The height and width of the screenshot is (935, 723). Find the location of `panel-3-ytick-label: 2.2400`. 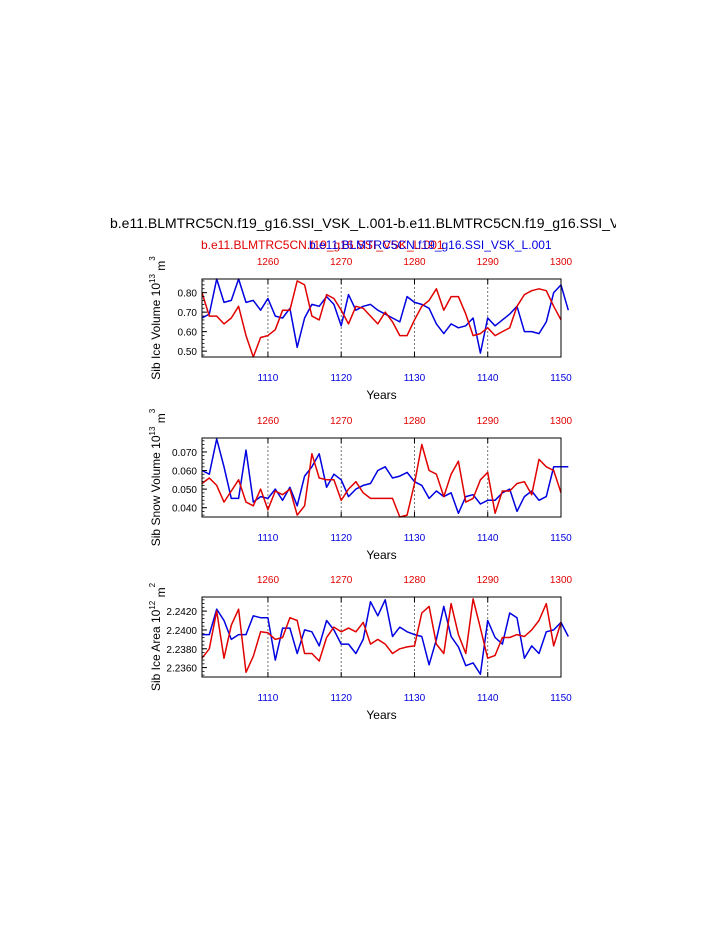

panel-3-ytick-label: 2.2400 is located at coordinates (181, 631).